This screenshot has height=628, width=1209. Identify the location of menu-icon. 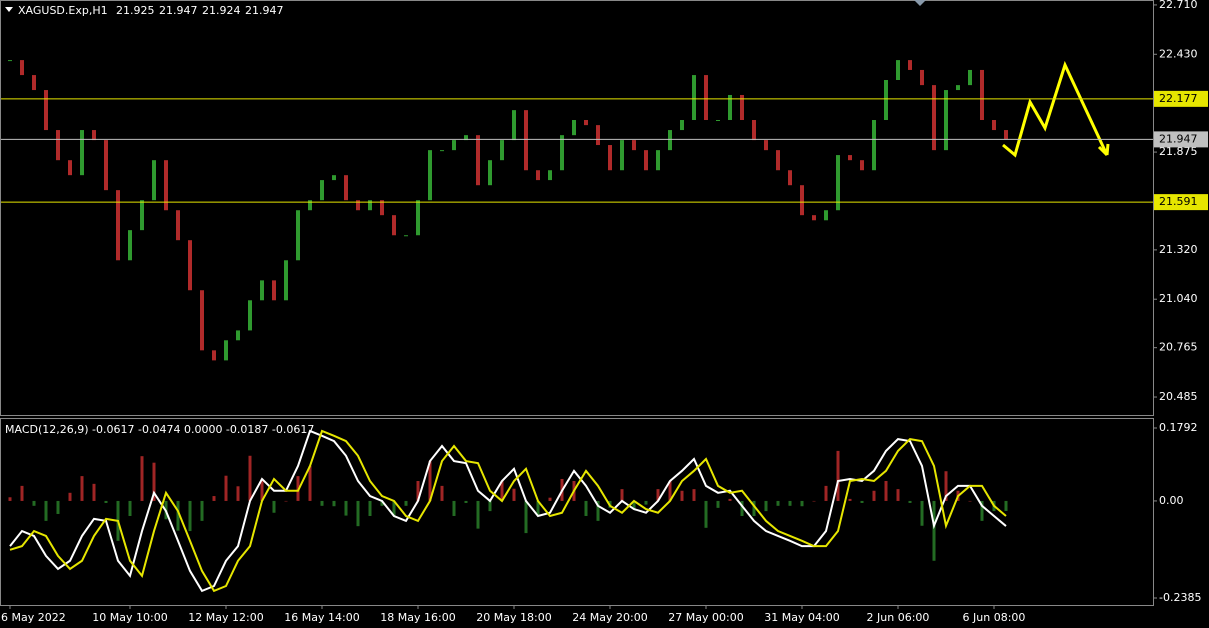
(9, 9).